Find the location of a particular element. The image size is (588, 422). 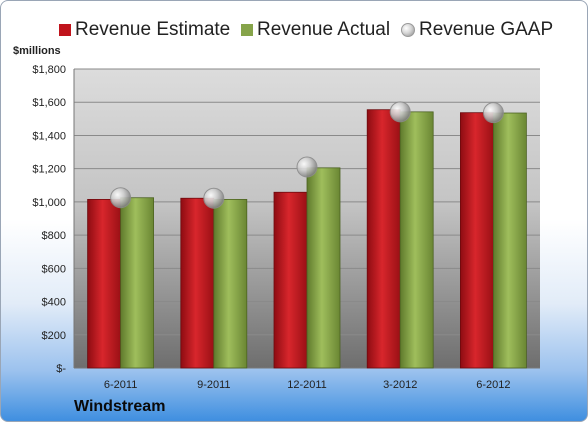

x-tick-label: 12-2011 is located at coordinates (307, 385).